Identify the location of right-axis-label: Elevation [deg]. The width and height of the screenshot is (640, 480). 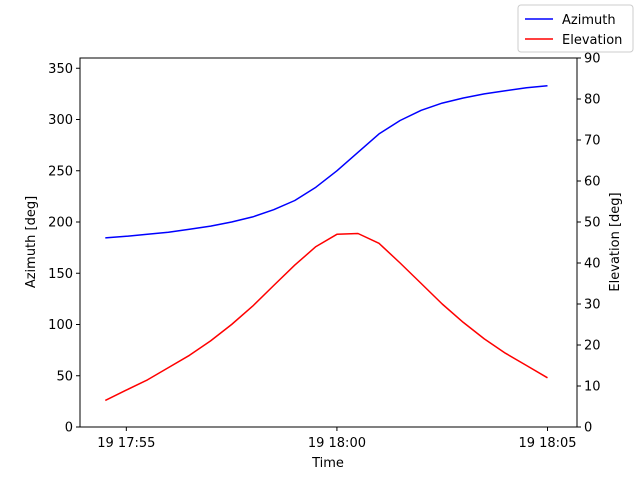
(615, 241).